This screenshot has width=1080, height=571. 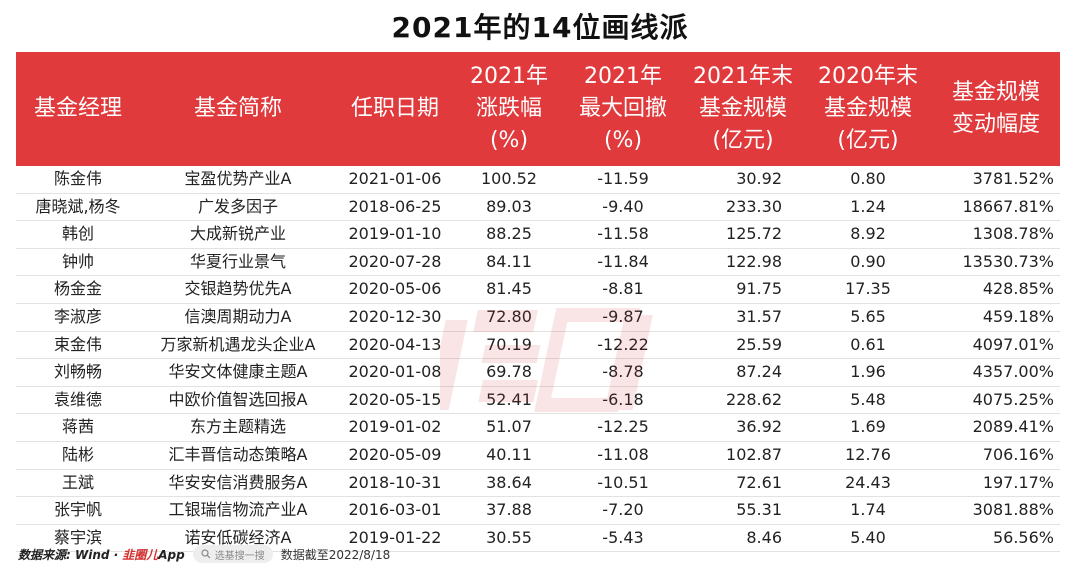 I want to click on manager-cell: 韩创, so click(x=78, y=234).